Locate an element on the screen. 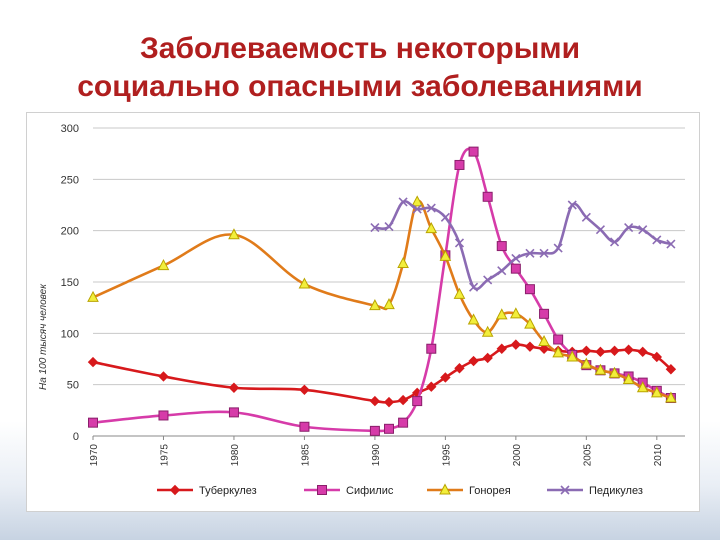 The image size is (720, 540). x-tick-label: 1985 is located at coordinates (305, 455).